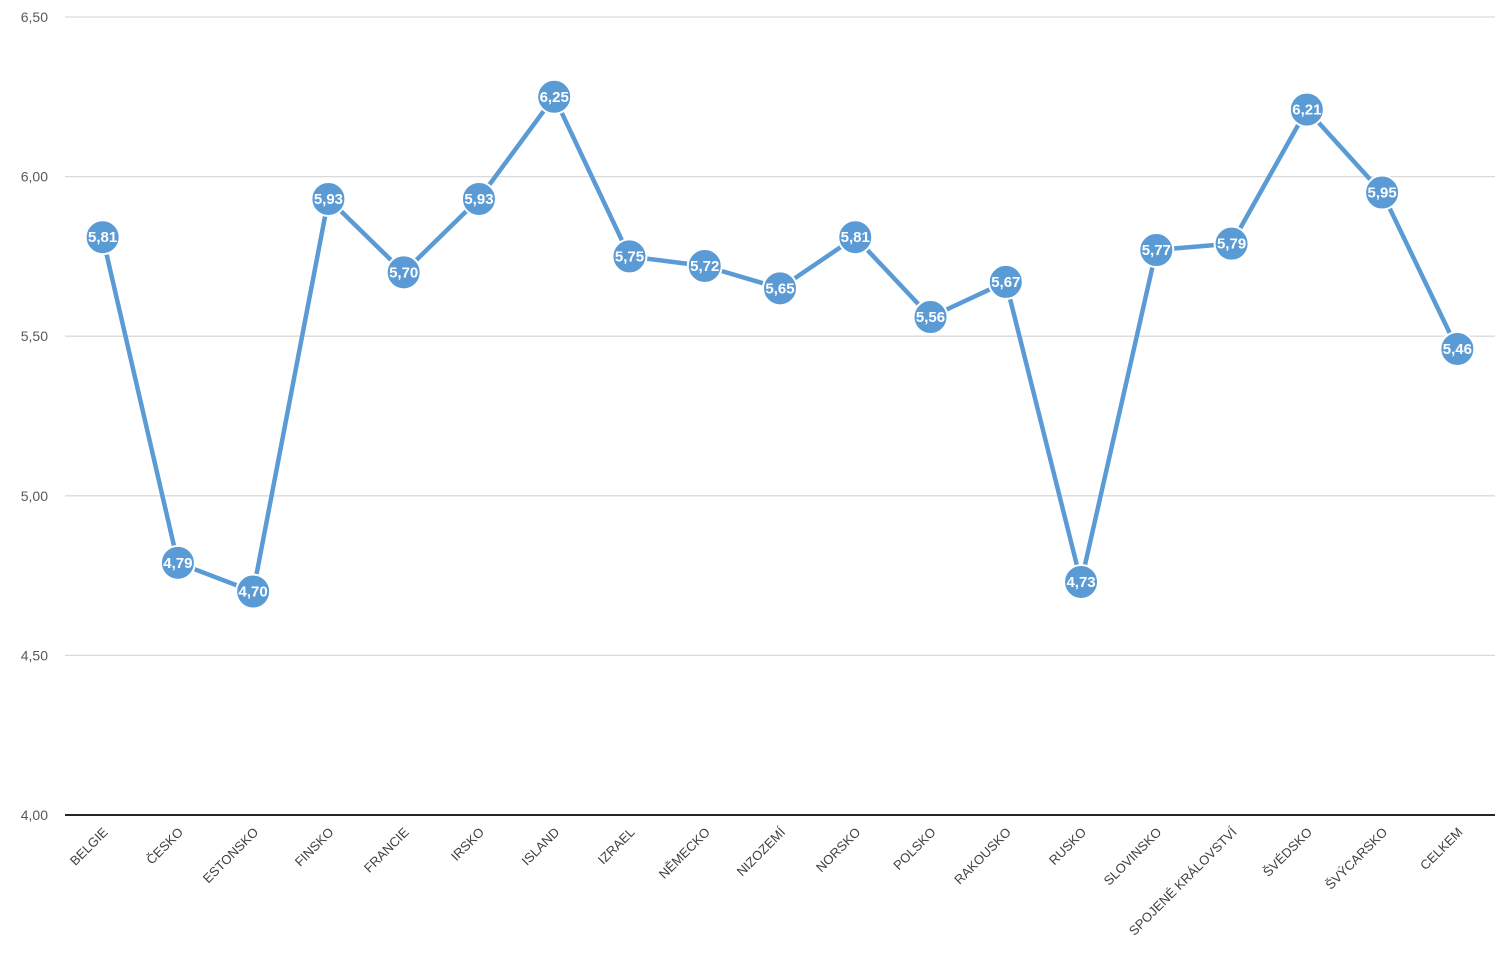 The width and height of the screenshot is (1500, 956). I want to click on y-tick-label: 4,00, so click(34, 815).